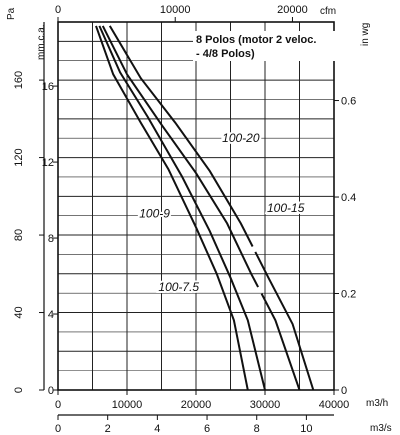 This screenshot has width=400, height=435. I want to click on curve-label-100-15: 100-15, so click(286, 208).